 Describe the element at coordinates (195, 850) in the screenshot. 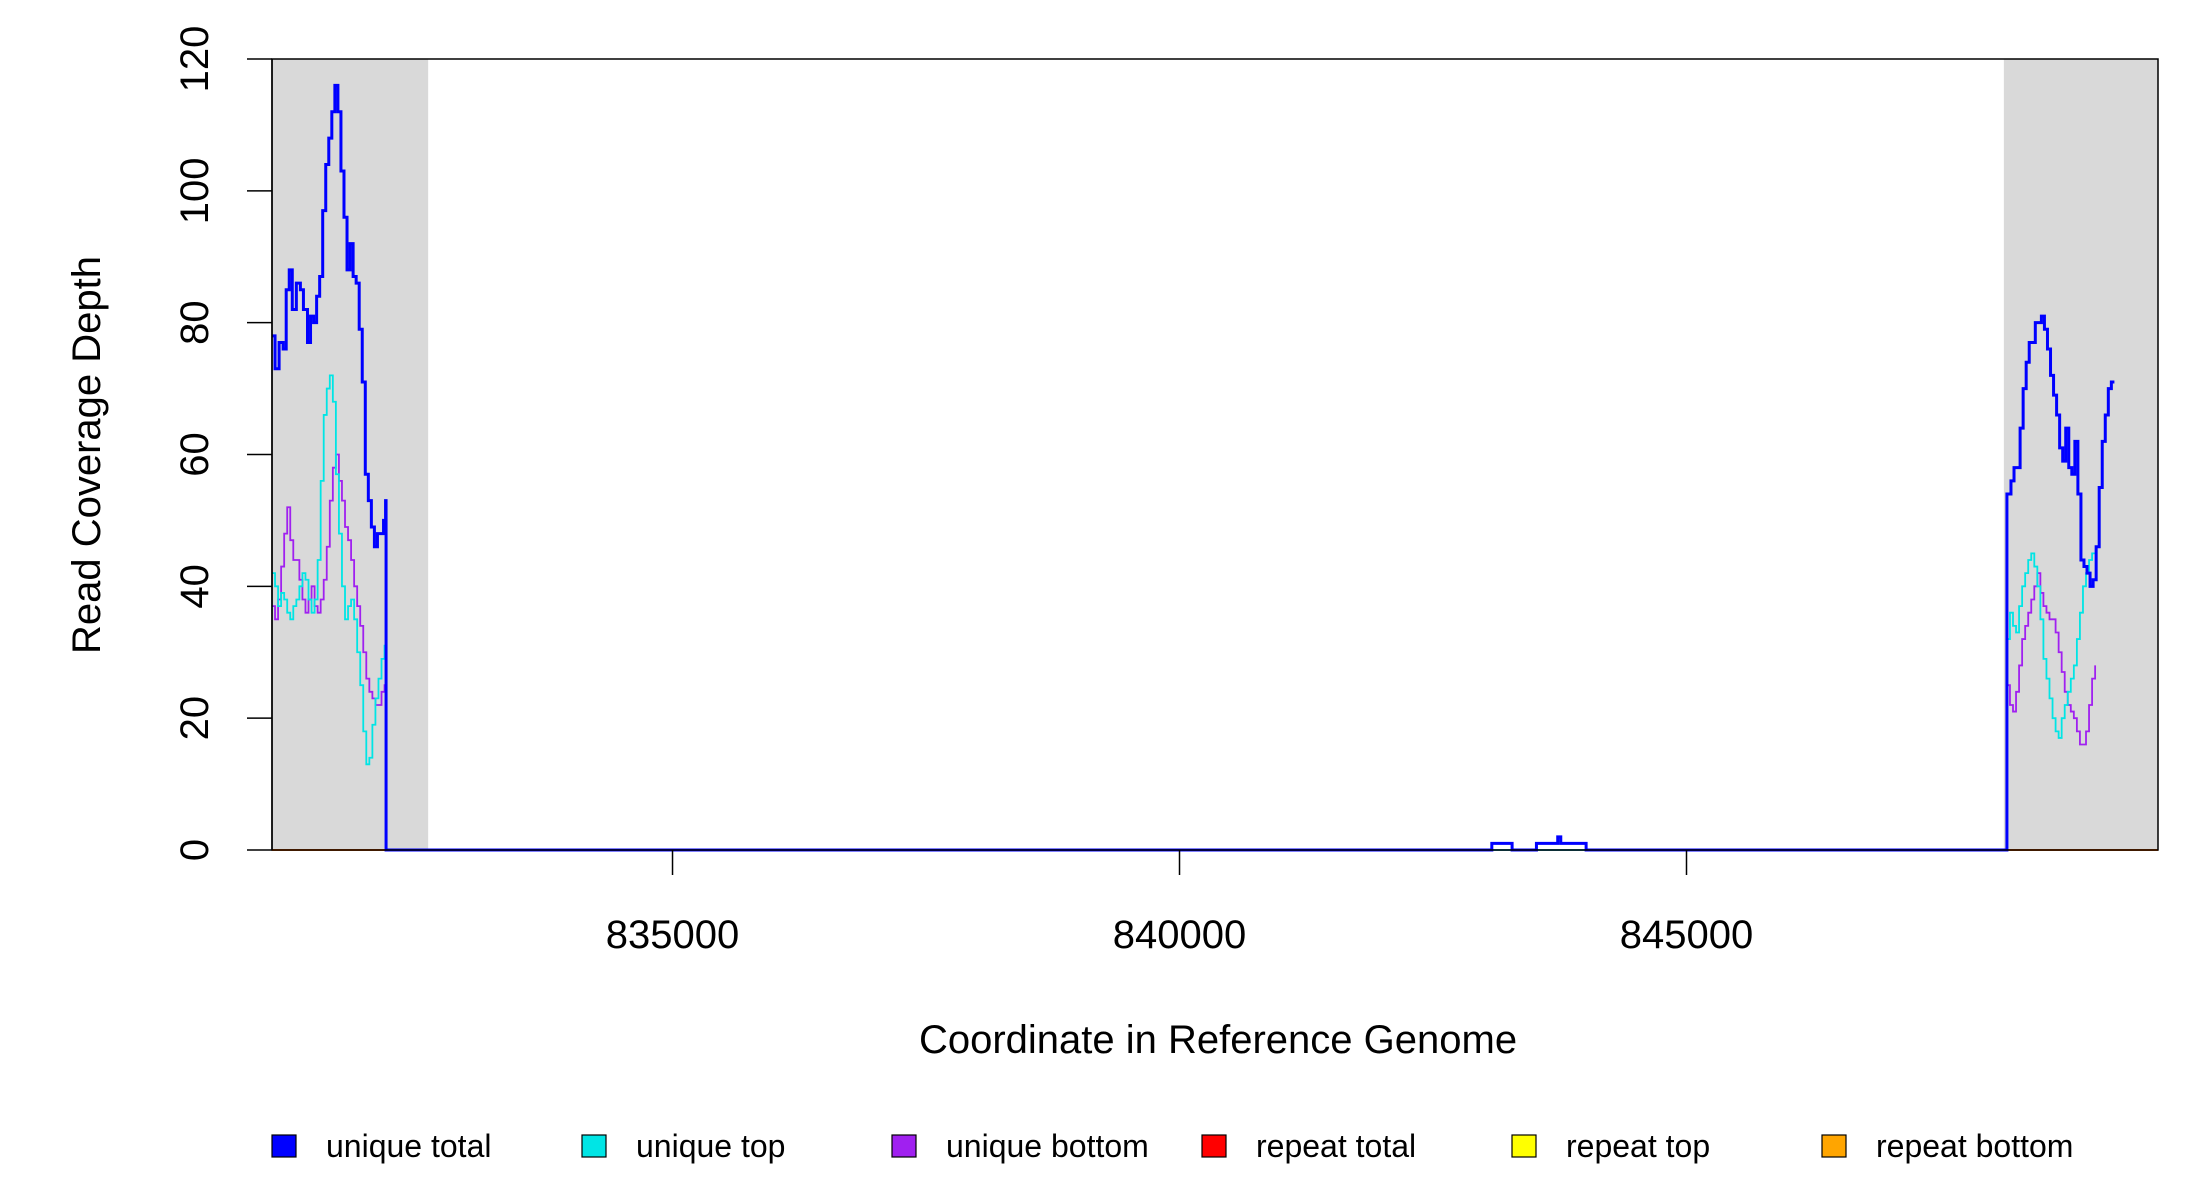

I see `y-tick-label-0: 0` at that location.